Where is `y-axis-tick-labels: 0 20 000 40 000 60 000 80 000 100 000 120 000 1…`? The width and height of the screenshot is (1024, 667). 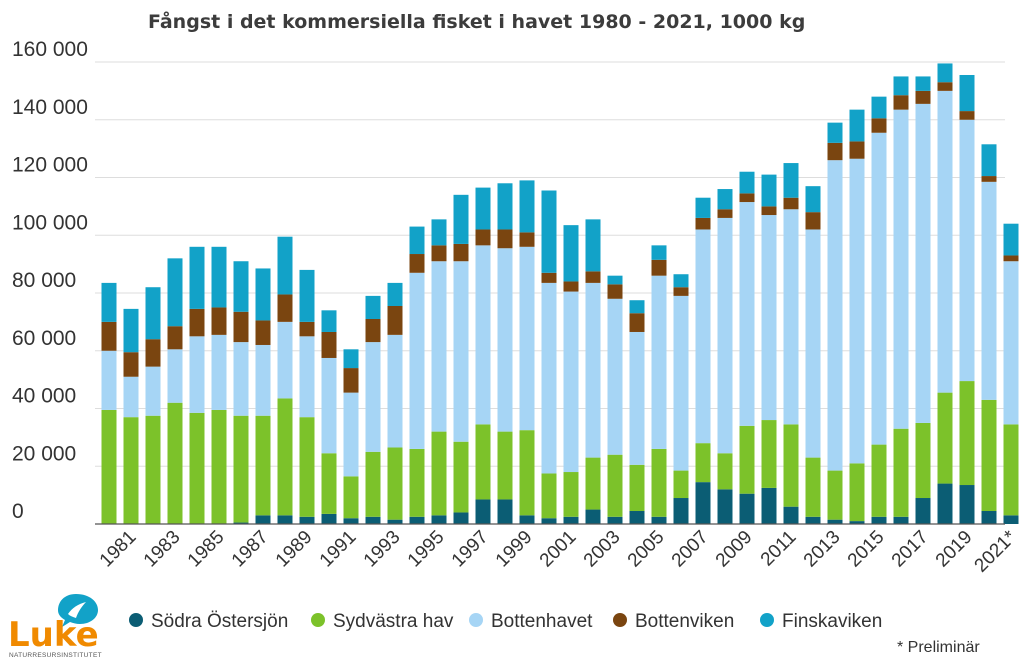 y-axis-tick-labels: 0 20 000 40 000 60 000 80 000 100 000 120 000 1… is located at coordinates (50, 280).